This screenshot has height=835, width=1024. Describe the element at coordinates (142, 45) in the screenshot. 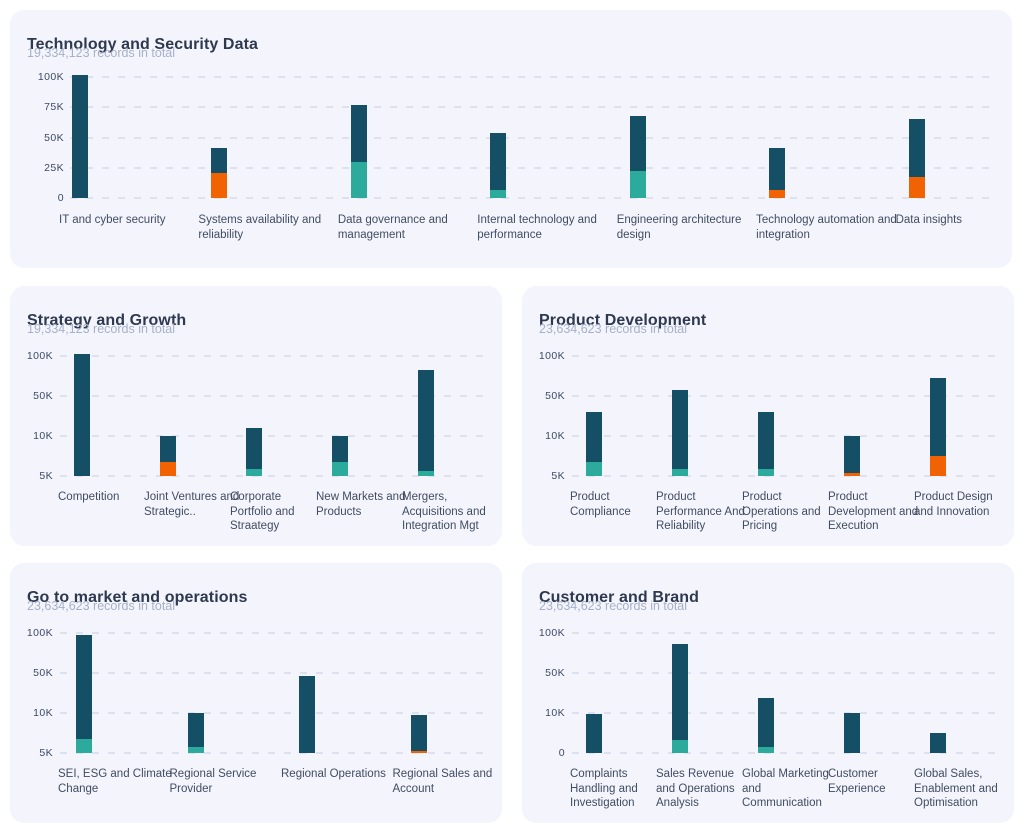

I see `chart-title: Technology and Security Data` at that location.